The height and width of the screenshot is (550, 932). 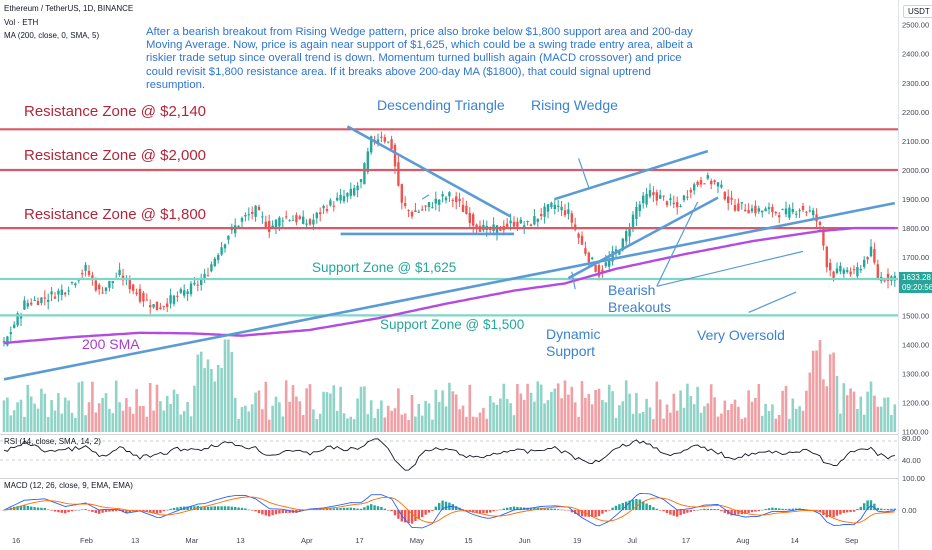 What do you see at coordinates (16, 540) in the screenshot?
I see `time-tick-label: 16` at bounding box center [16, 540].